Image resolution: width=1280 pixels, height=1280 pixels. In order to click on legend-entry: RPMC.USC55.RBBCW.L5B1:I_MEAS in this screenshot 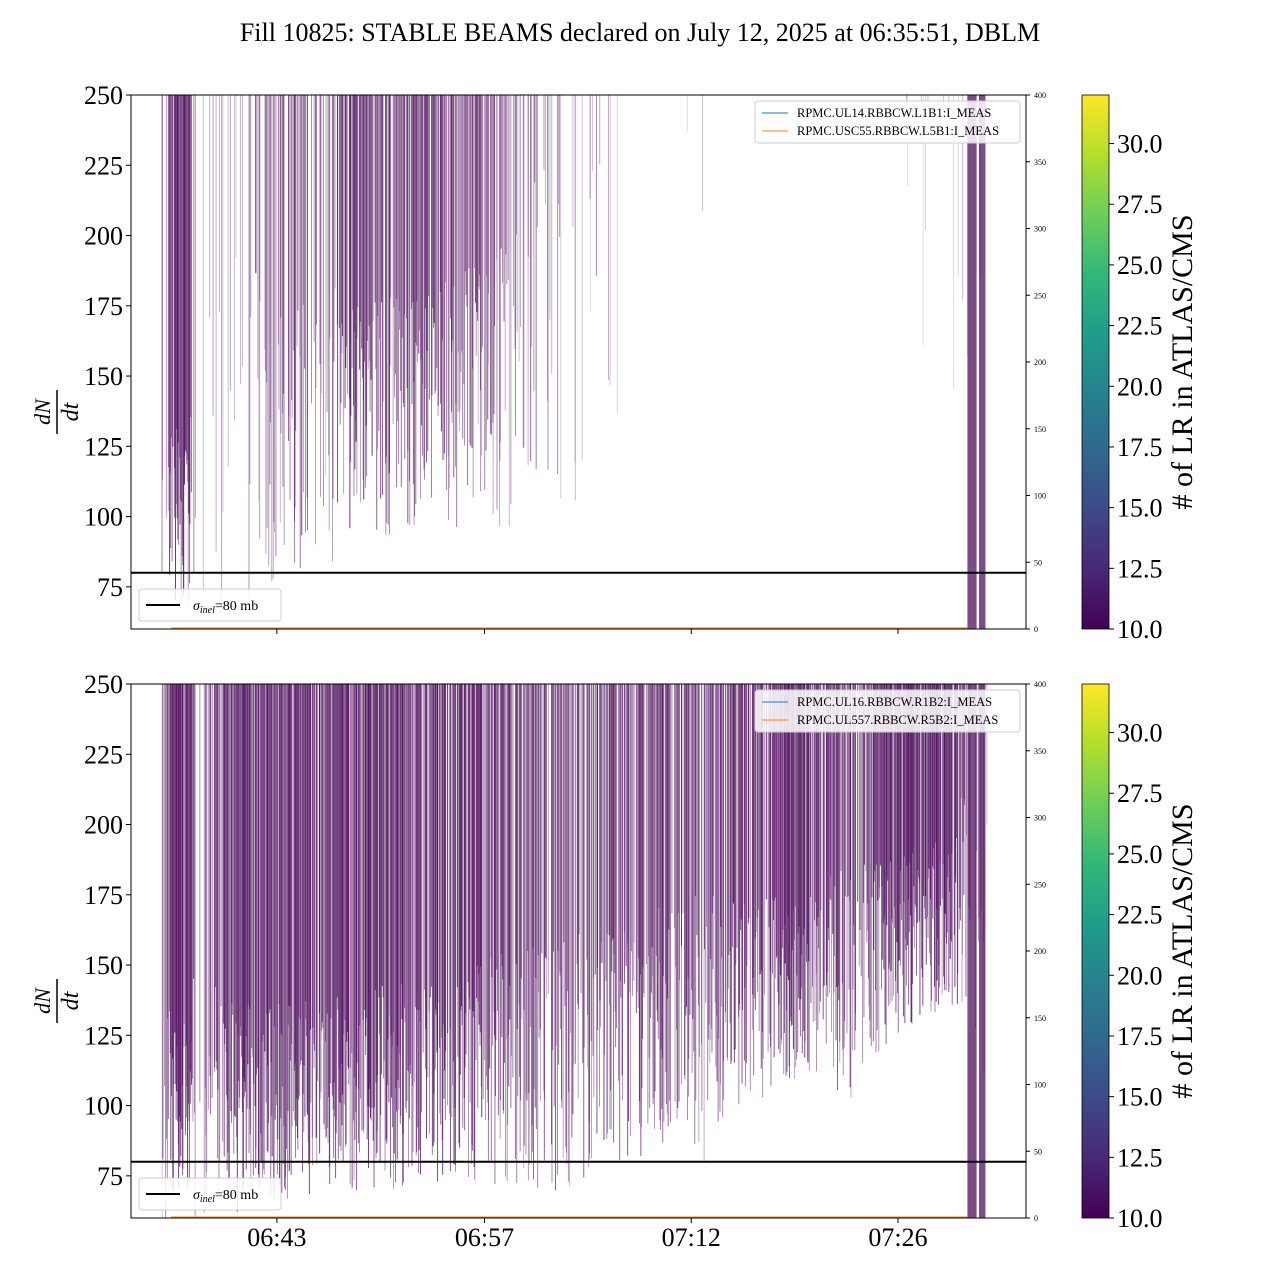, I will do `click(898, 131)`.